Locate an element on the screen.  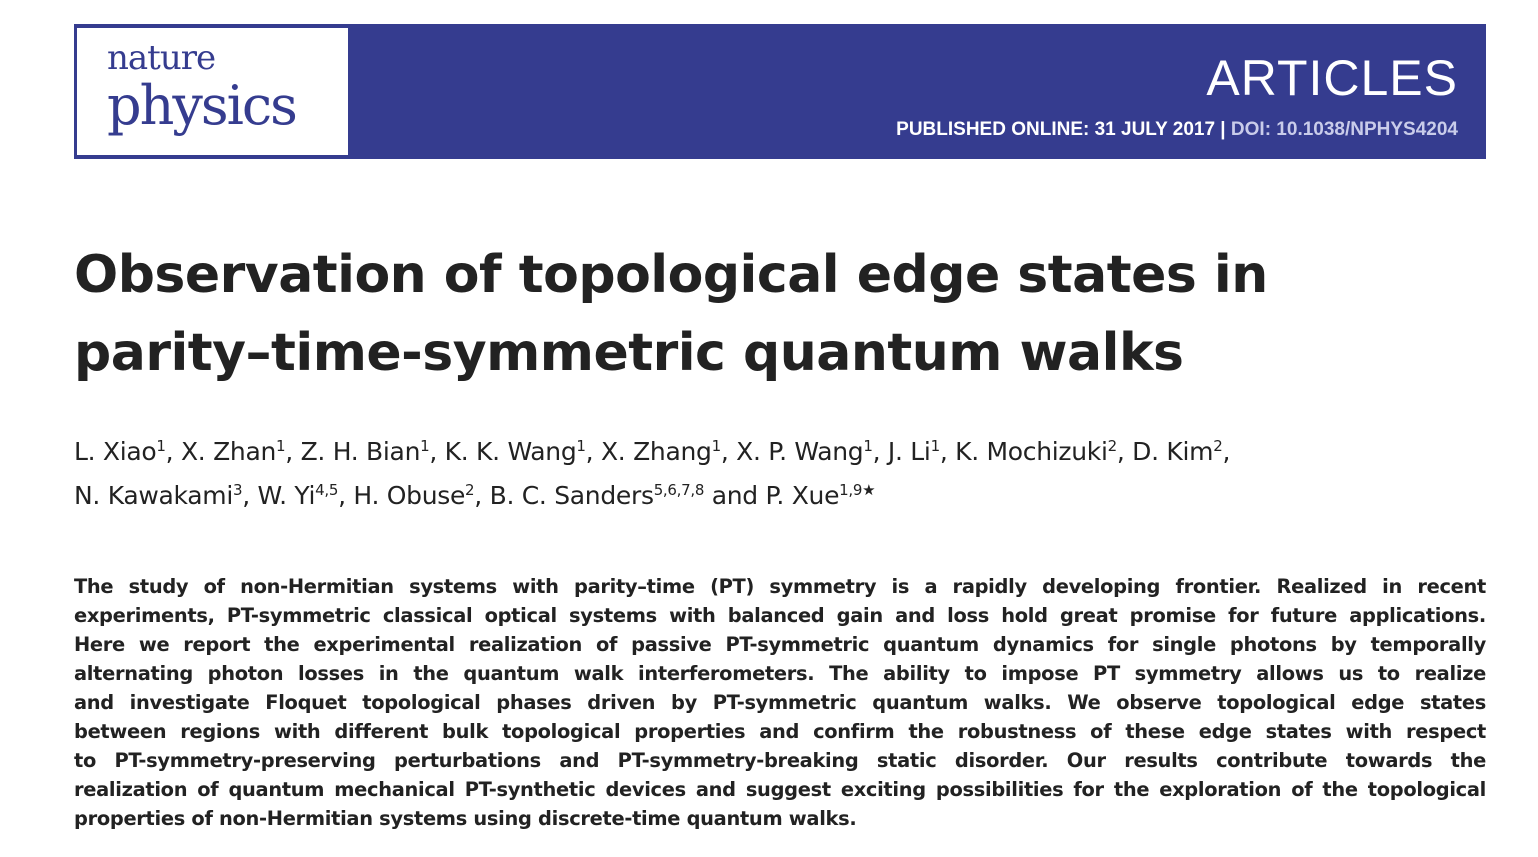
author-name: H. Obuse is located at coordinates (409, 495).